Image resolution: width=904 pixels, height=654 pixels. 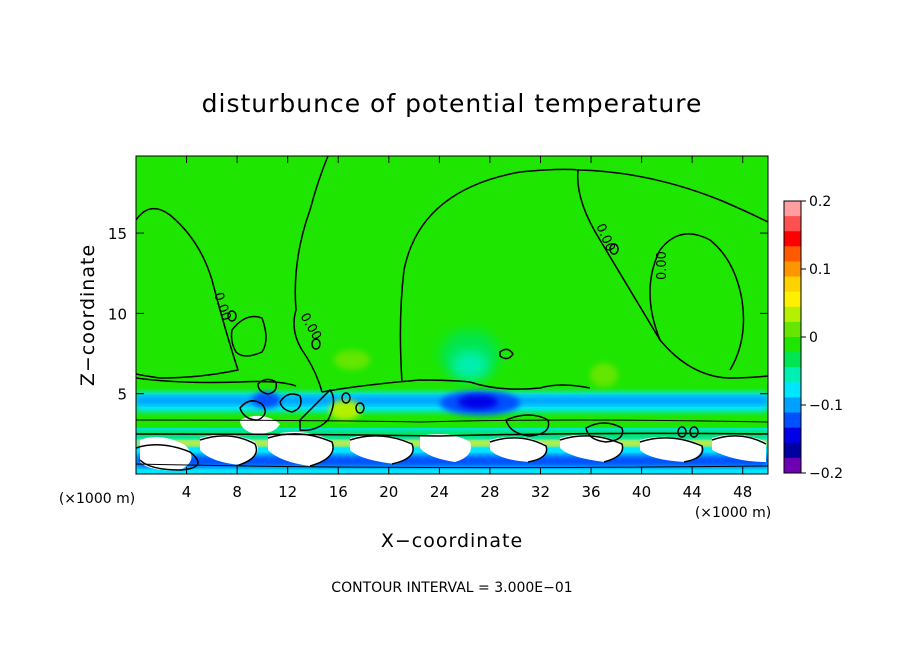 I want to click on colorbar-tick-label: 0.2, so click(x=820, y=202).